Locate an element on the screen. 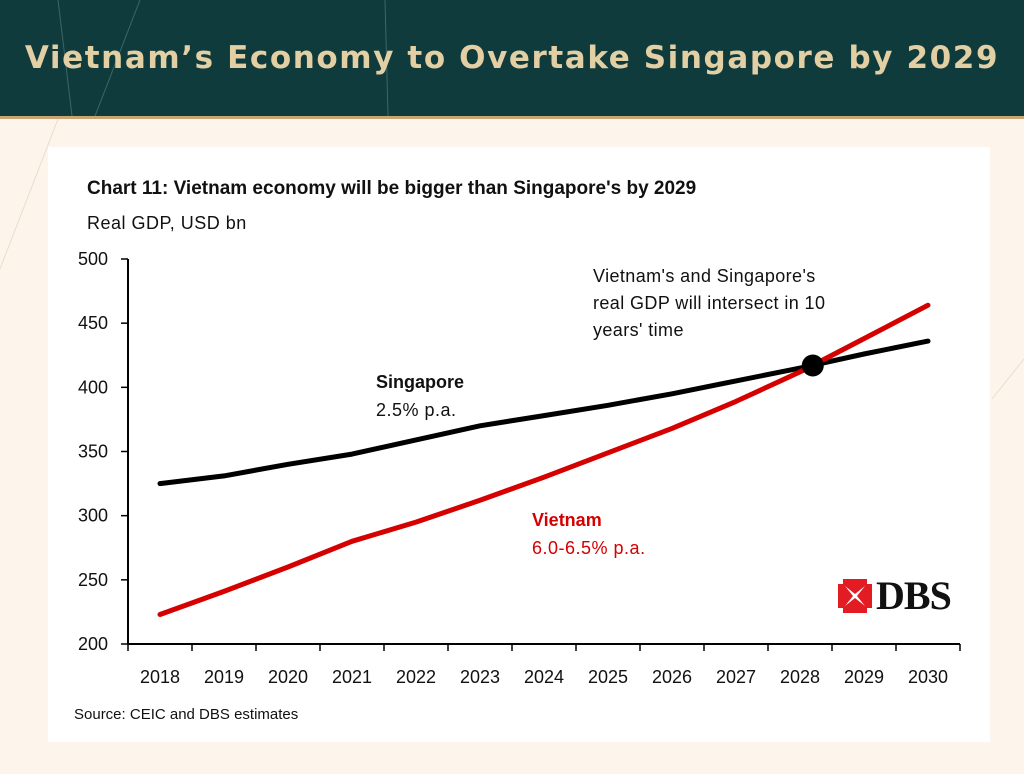 Image resolution: width=1024 pixels, height=774 pixels. y-tick-label: 450 is located at coordinates (93, 323).